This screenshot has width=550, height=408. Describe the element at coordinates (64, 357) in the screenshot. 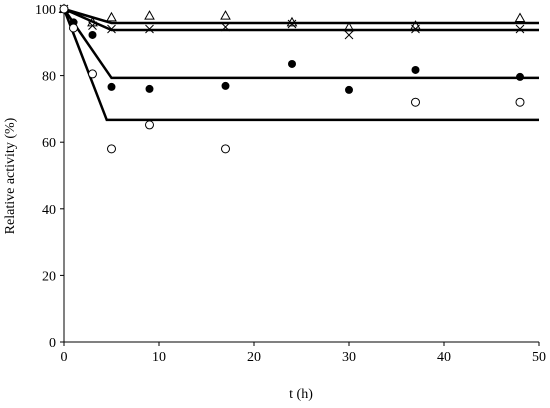

I see `x-tick-label: 0` at that location.